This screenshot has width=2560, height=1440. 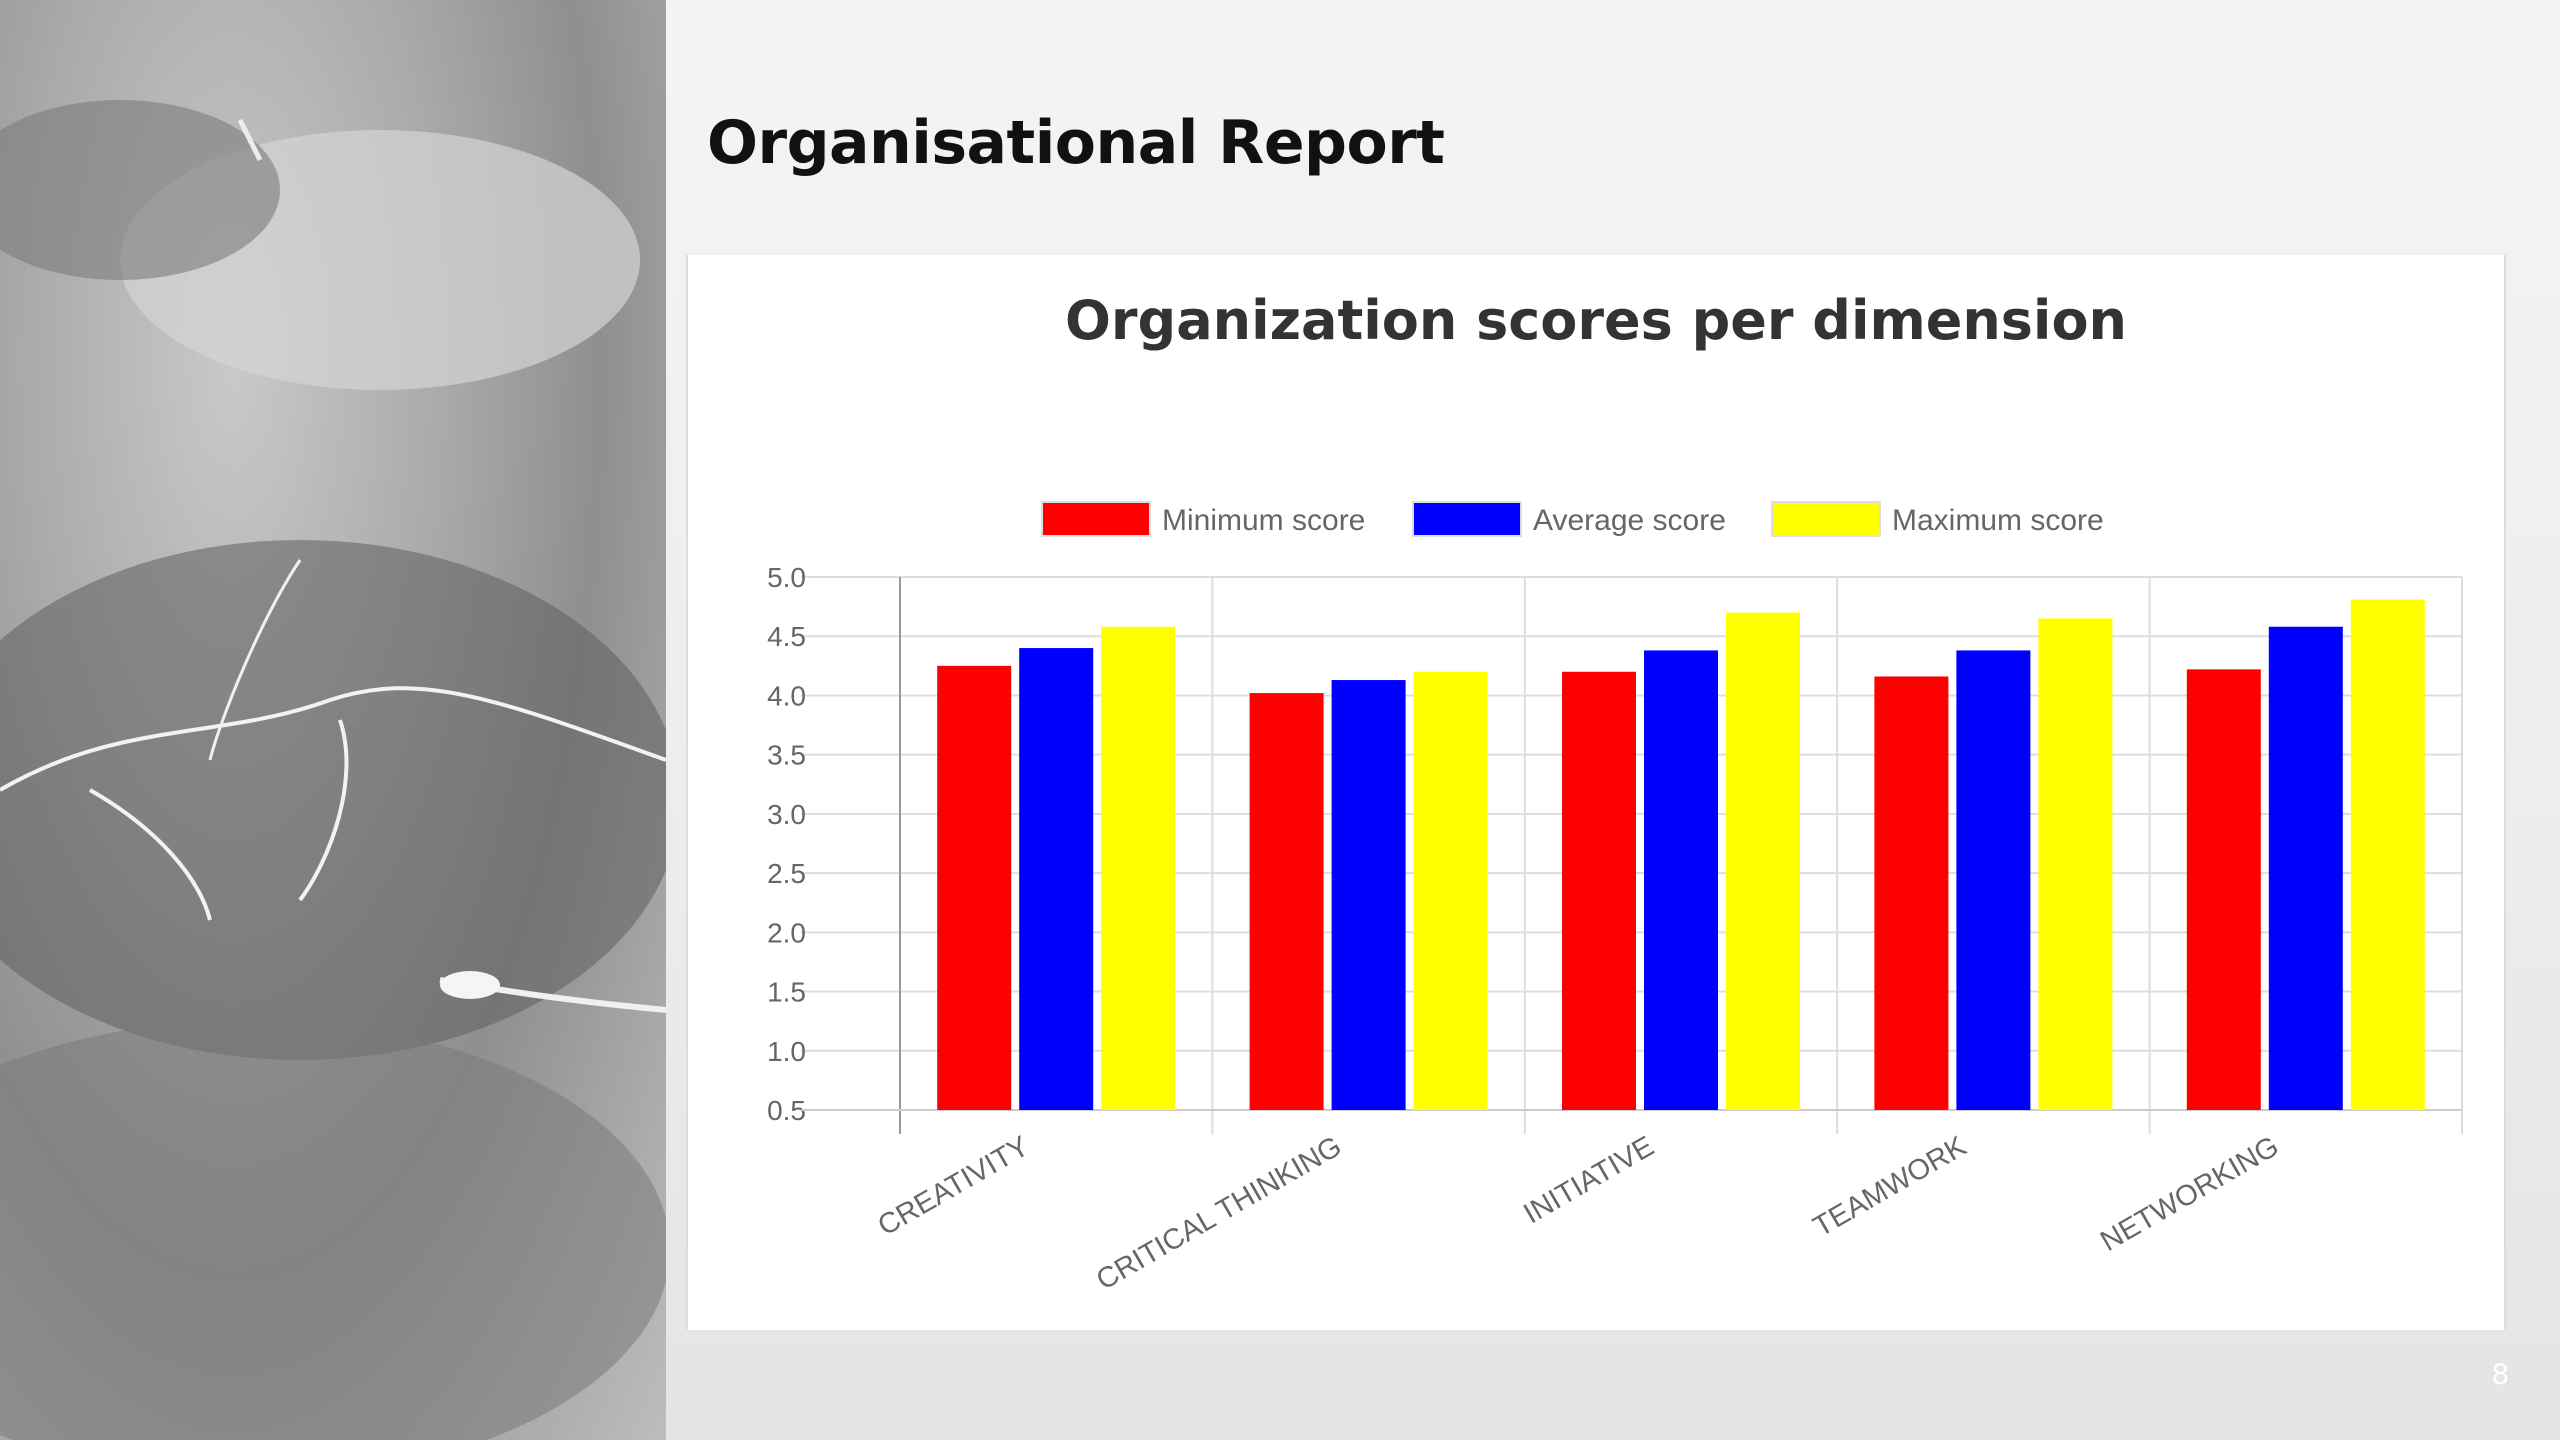 What do you see at coordinates (786, 873) in the screenshot?
I see `y-tick-label: 2.5` at bounding box center [786, 873].